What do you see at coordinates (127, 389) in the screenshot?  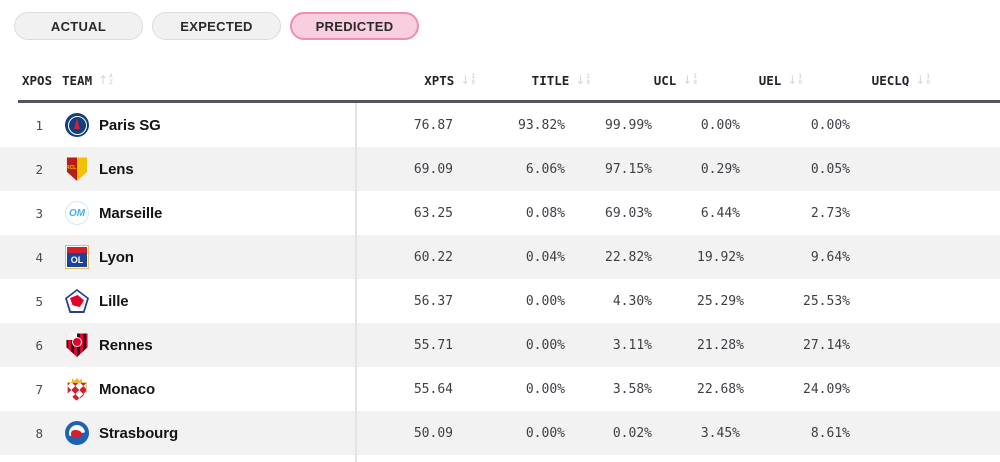 I see `team-name: Monaco` at bounding box center [127, 389].